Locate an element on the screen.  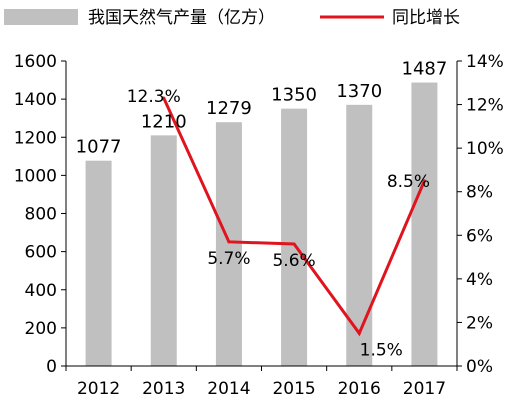
legend-bar-label: 我国天然气产量（亿方） is located at coordinates (181, 18).